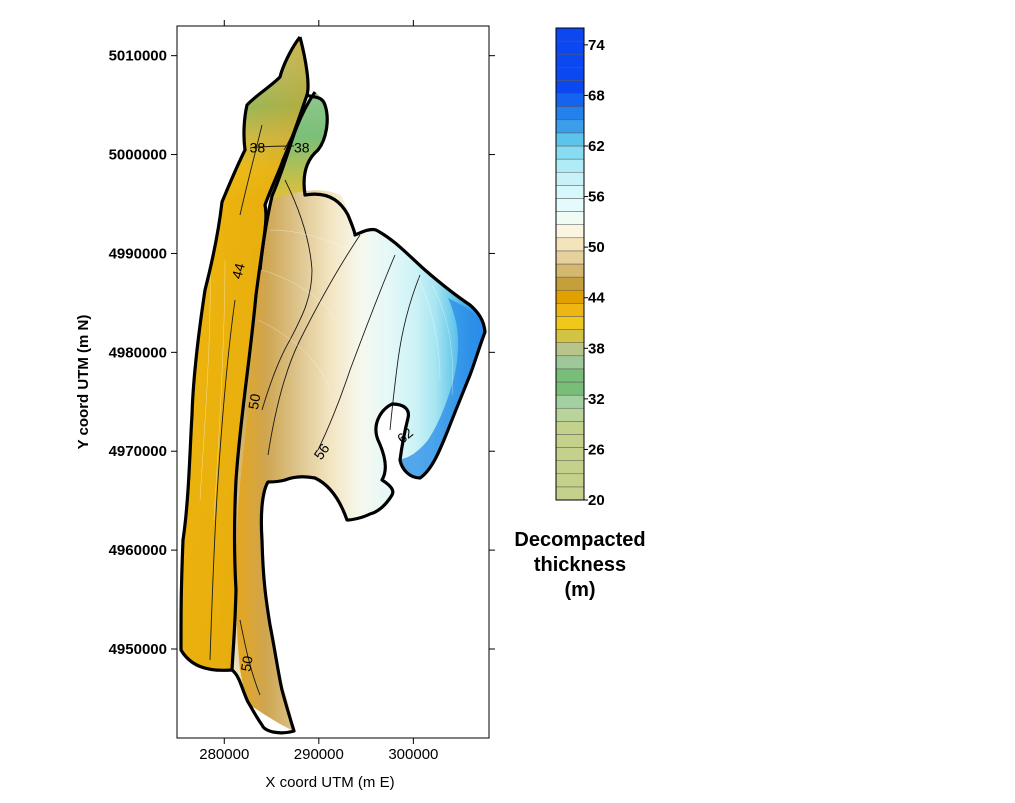  I want to click on contour-bands, so click(326, 375).